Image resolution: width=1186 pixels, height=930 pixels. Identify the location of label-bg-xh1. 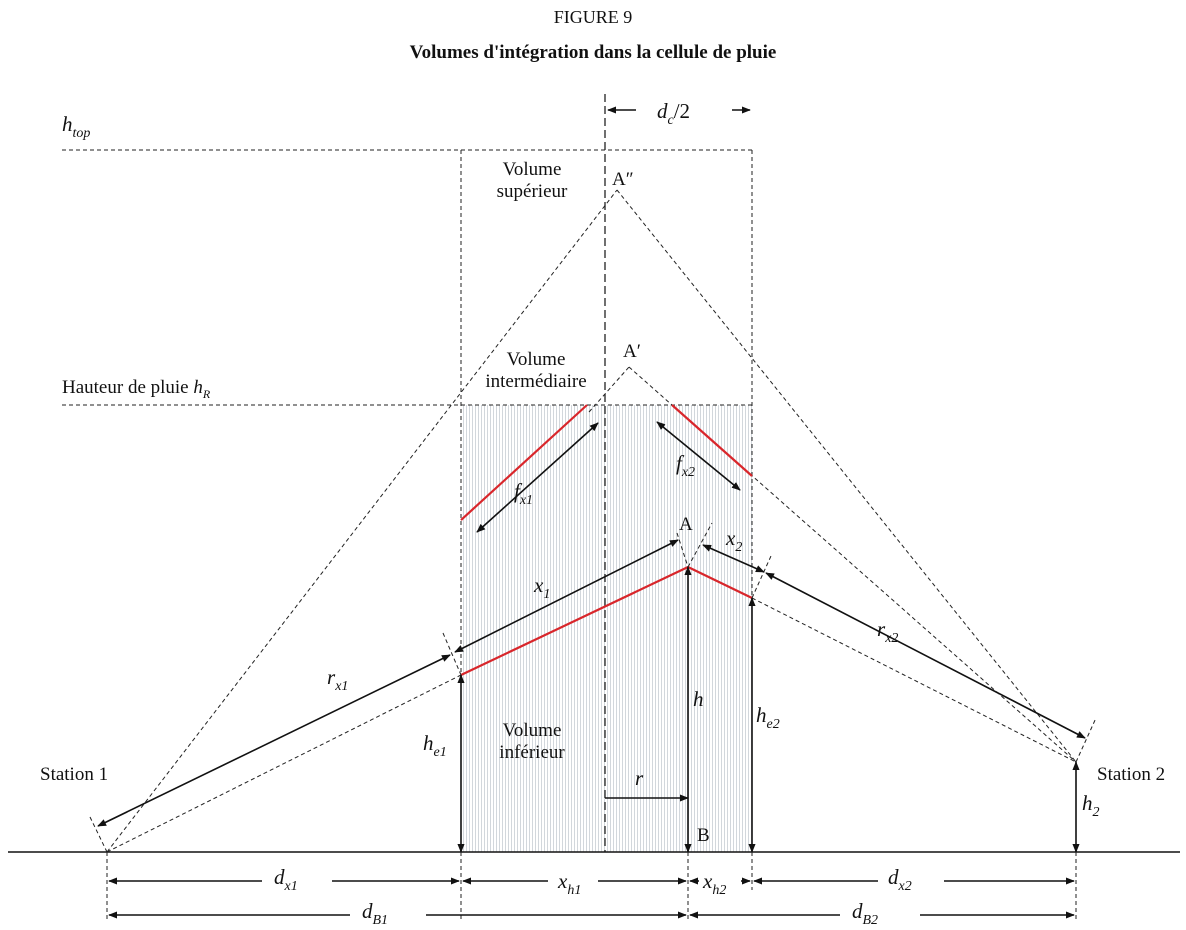
(573, 881).